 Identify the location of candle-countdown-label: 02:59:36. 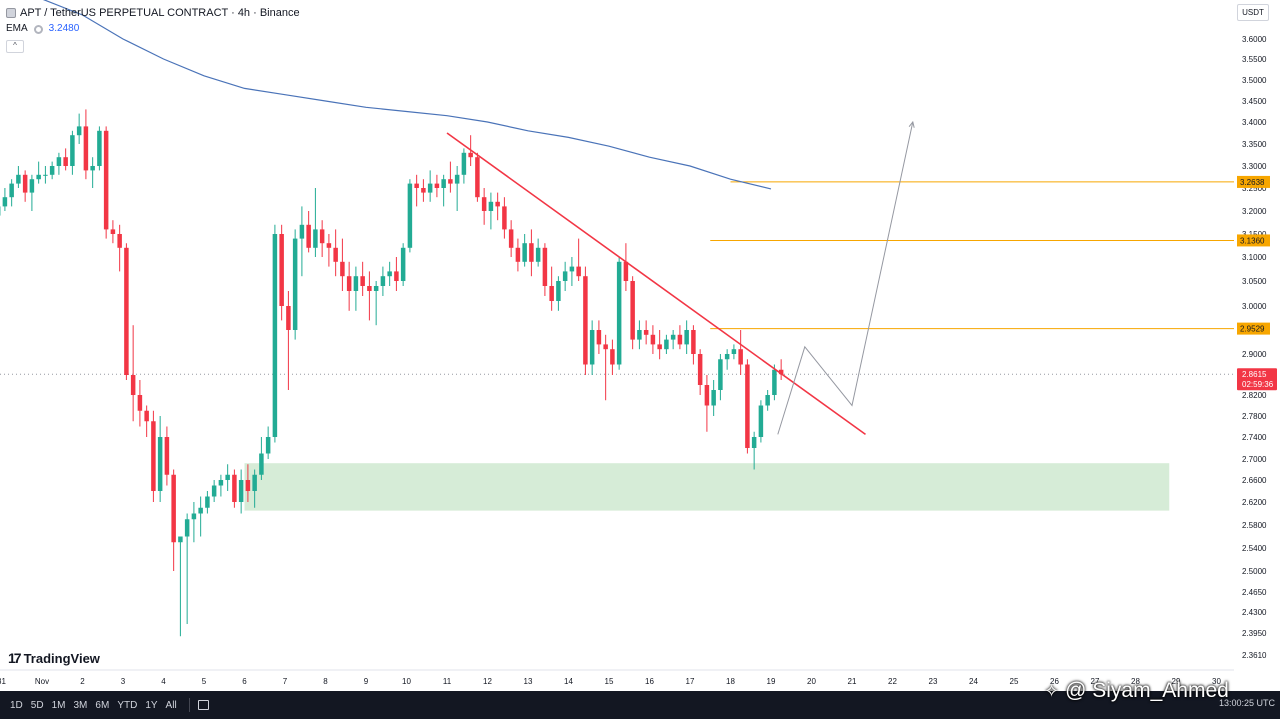
(1258, 384).